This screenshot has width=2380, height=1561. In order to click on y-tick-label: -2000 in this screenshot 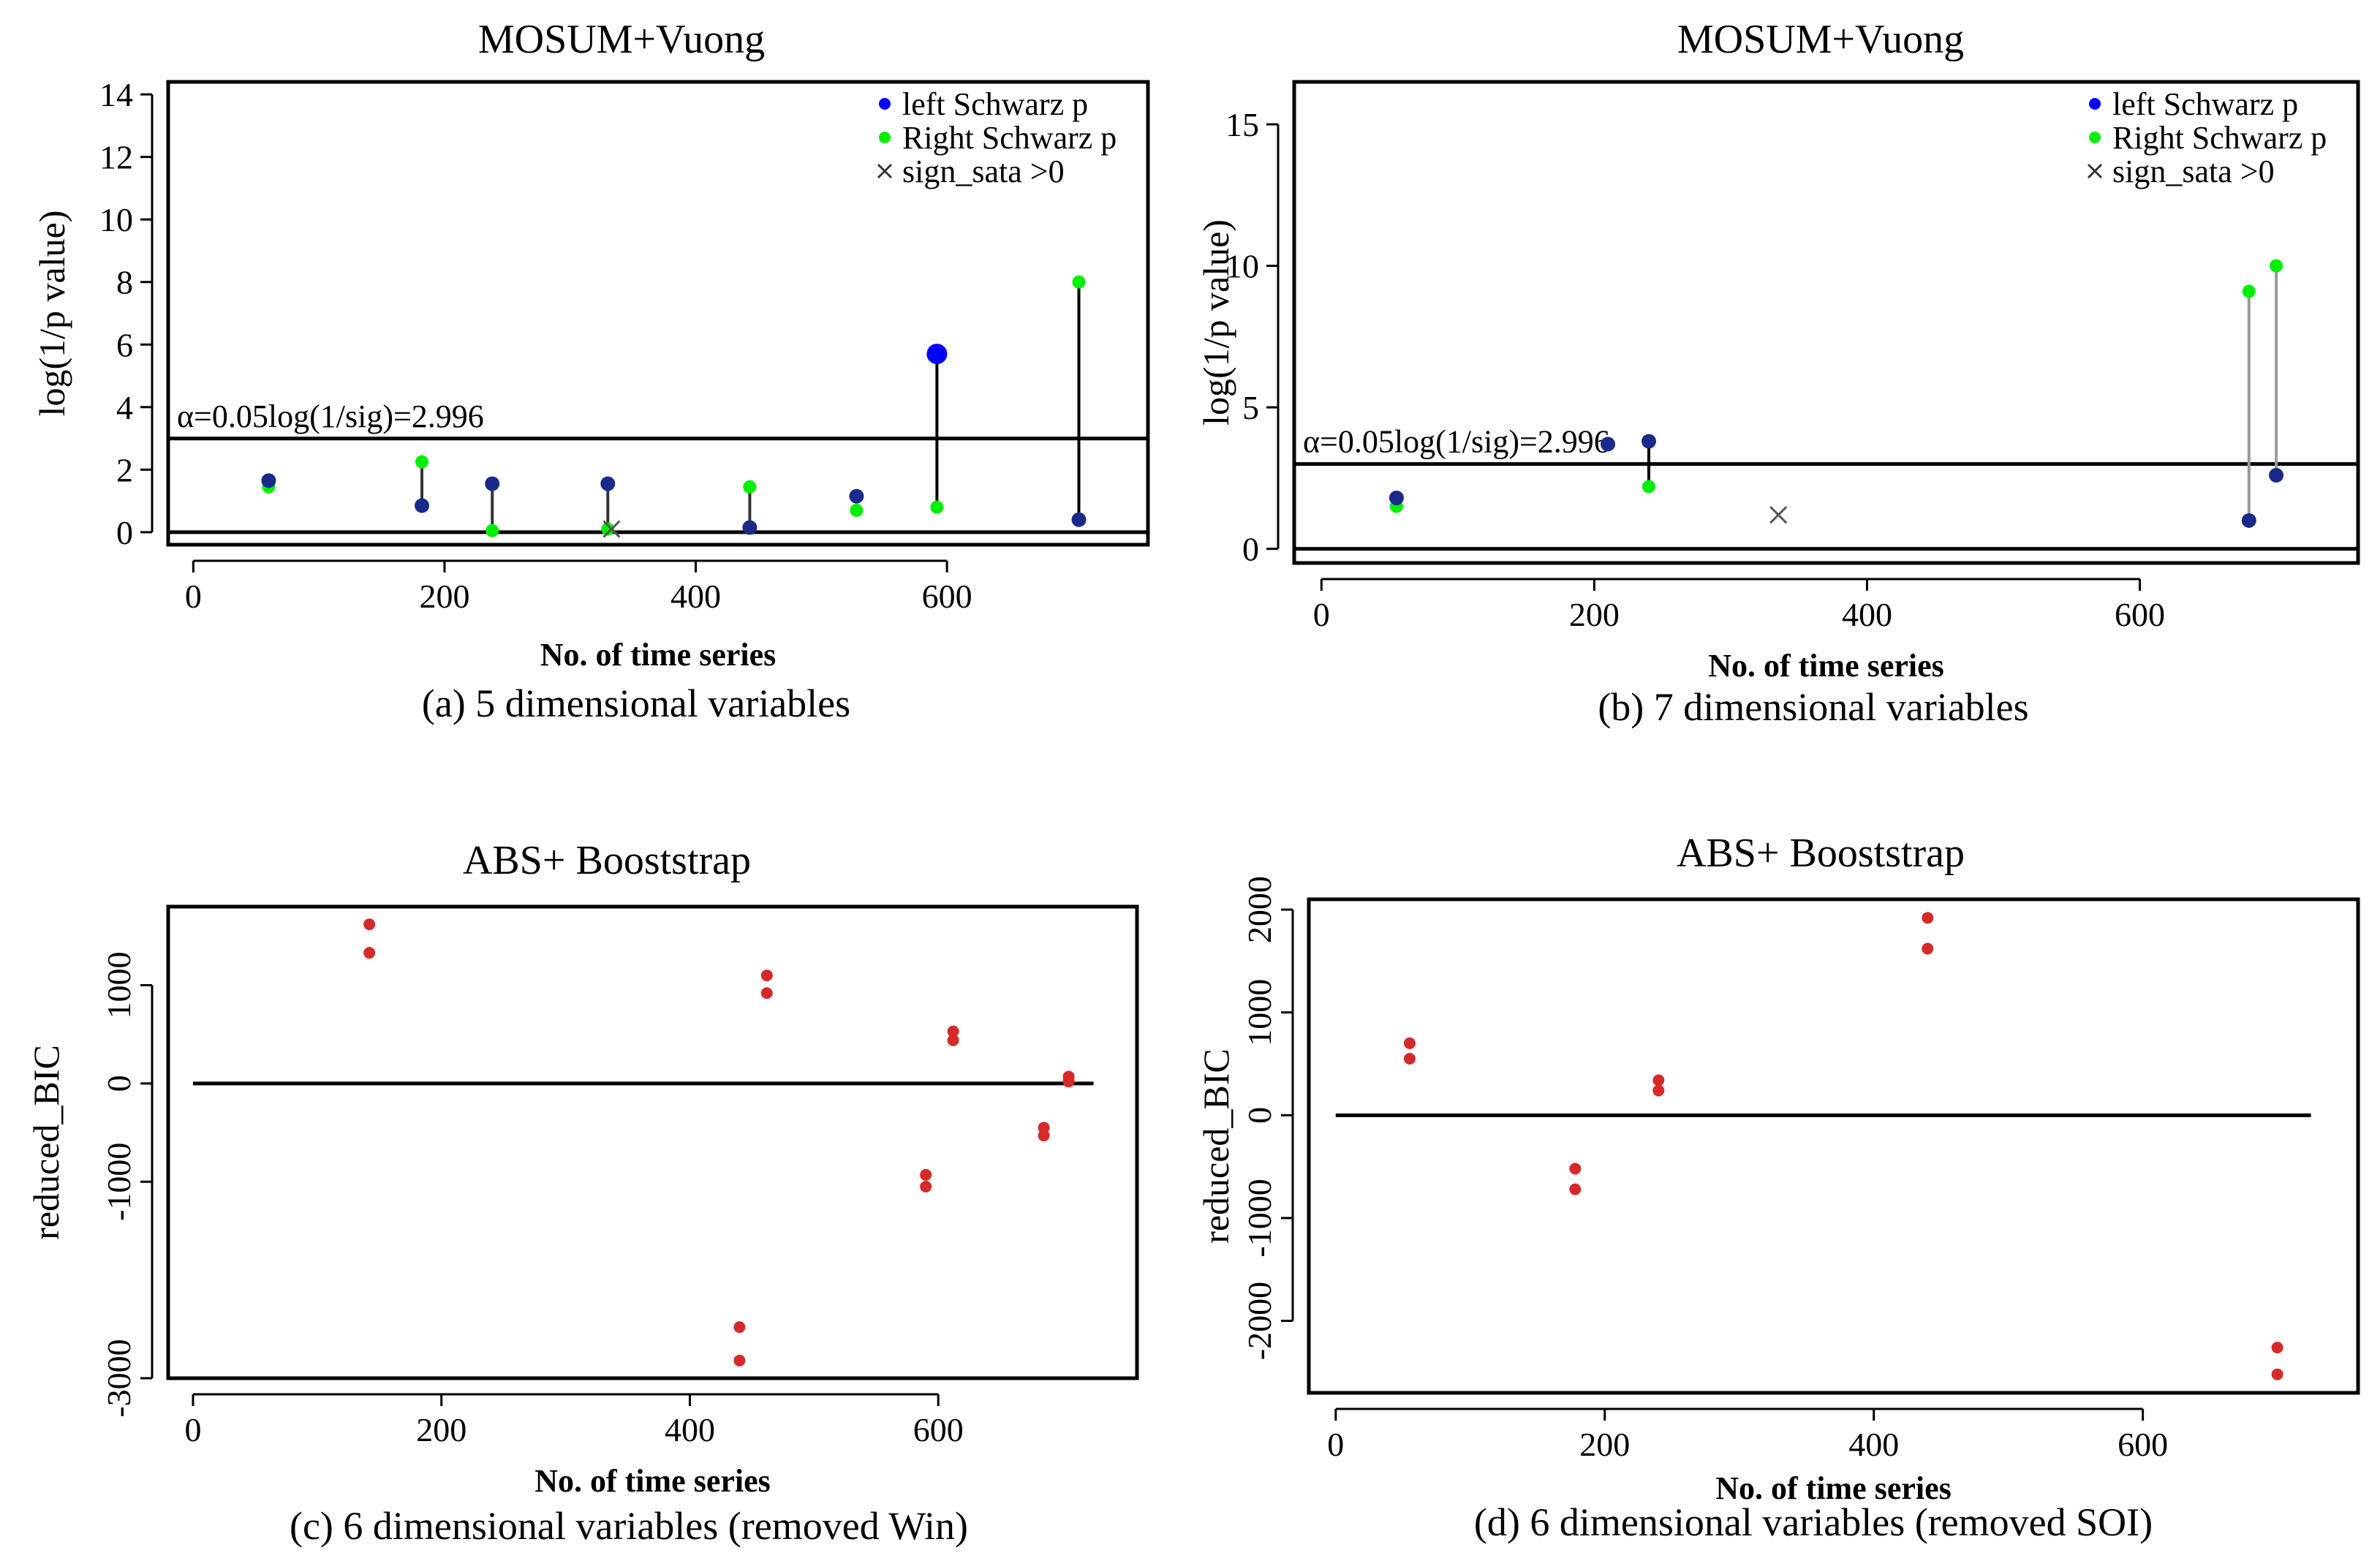, I will do `click(1259, 1321)`.